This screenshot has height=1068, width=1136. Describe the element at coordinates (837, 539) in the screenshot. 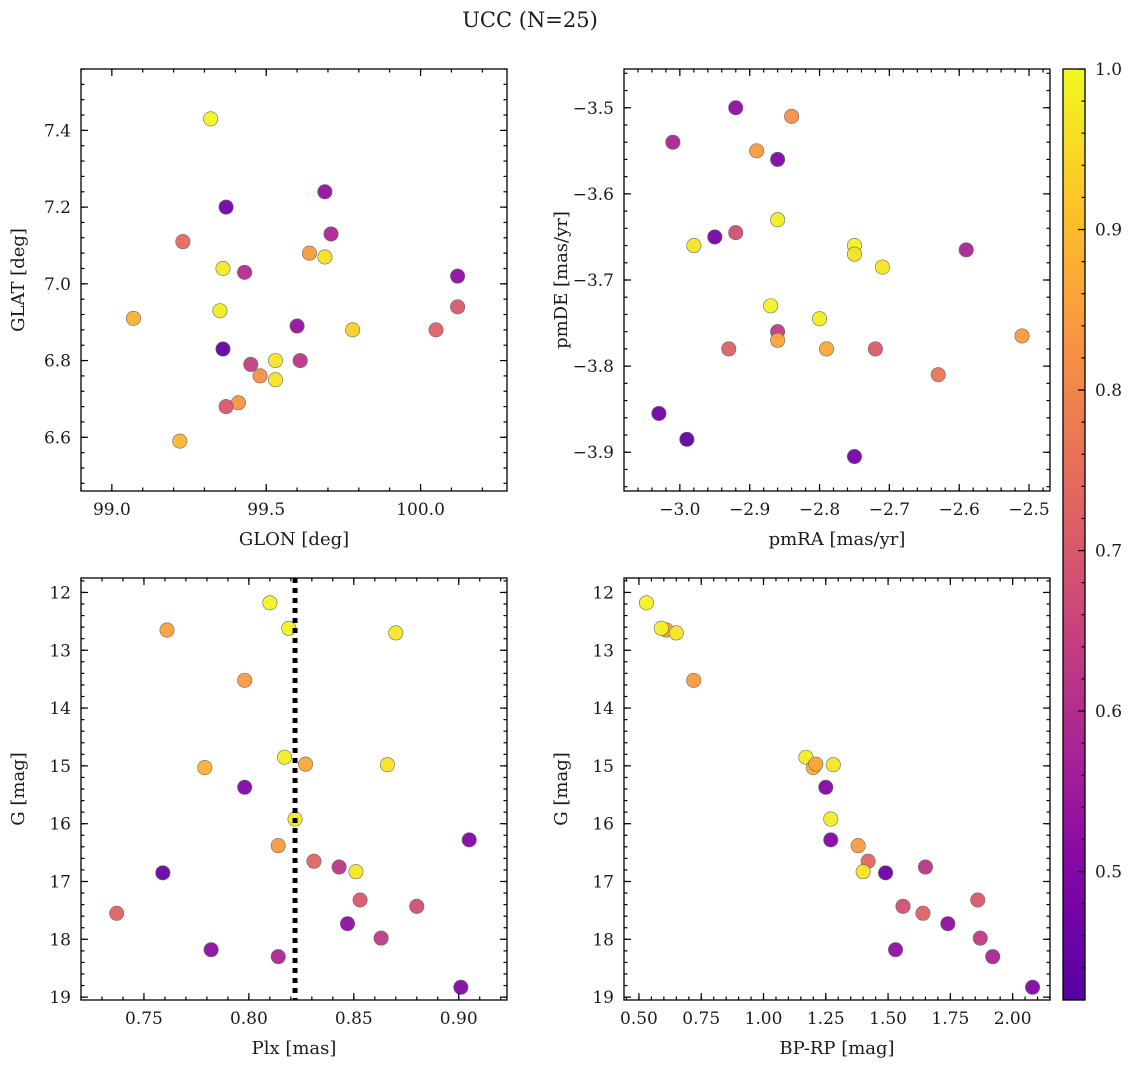

I see `x-axis-label: pmRA [mas/yr]` at that location.